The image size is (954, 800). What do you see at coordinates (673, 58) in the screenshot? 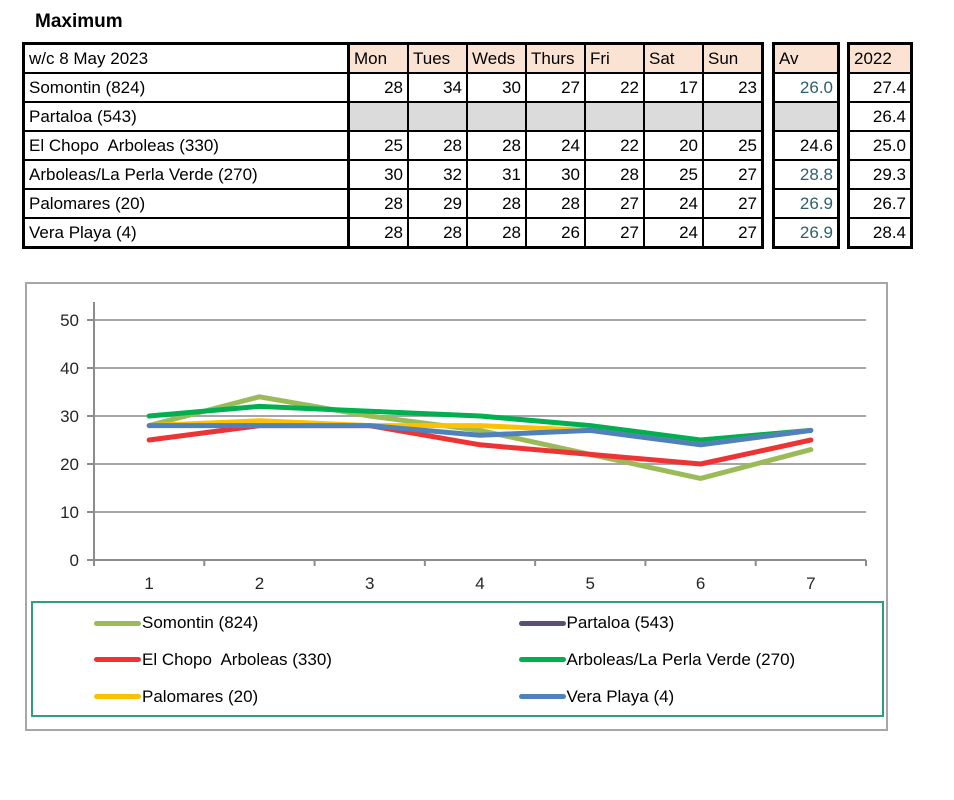
I see `day-header-sat: Sat` at bounding box center [673, 58].